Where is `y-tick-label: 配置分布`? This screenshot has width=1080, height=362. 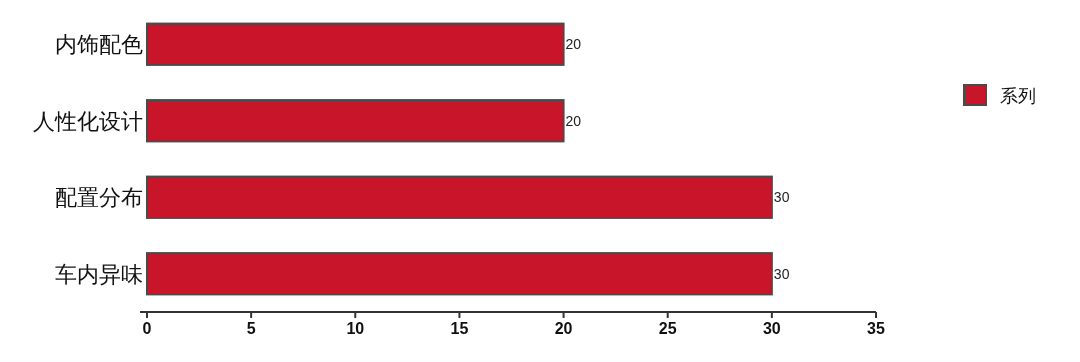
y-tick-label: 配置分布 is located at coordinates (99, 198).